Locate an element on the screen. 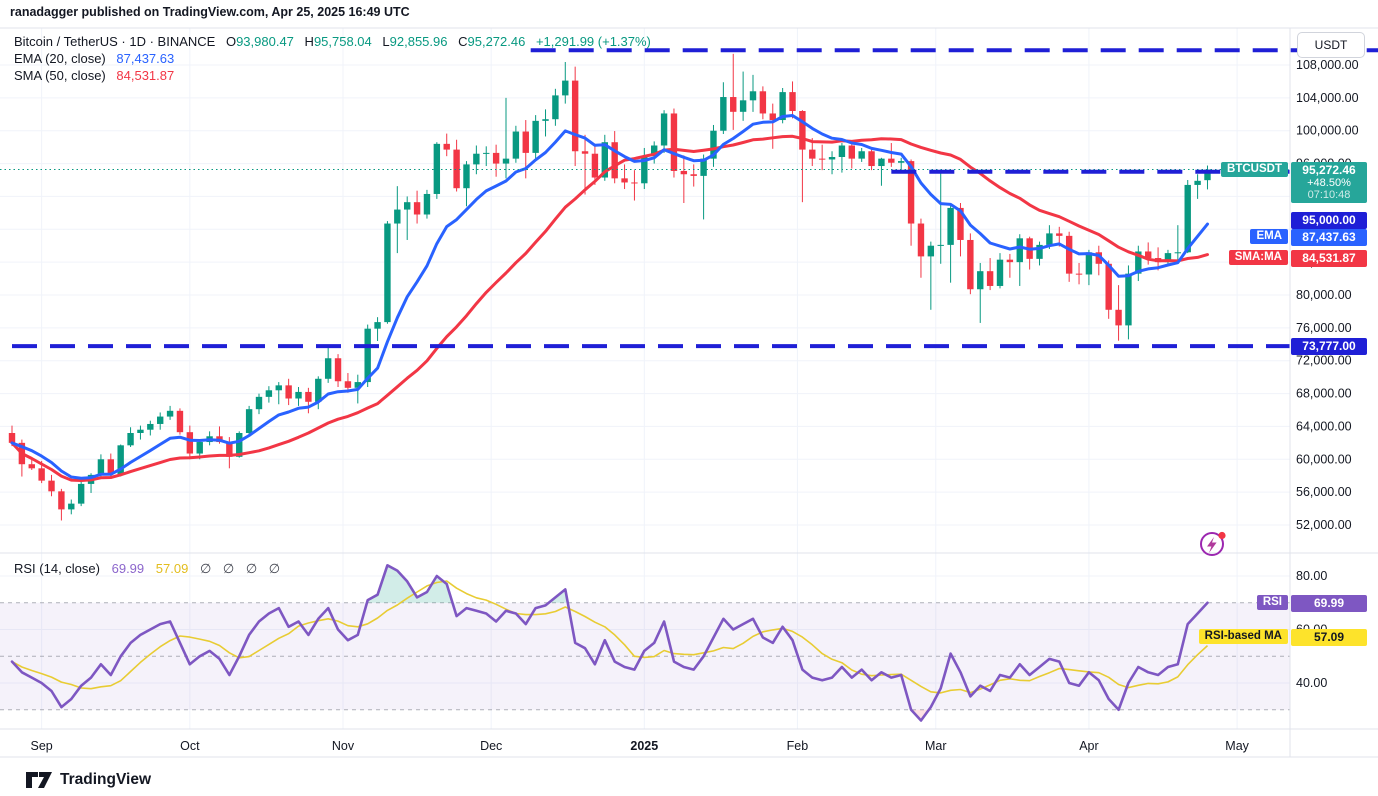 This screenshot has height=796, width=1378. svg-text: Mar is located at coordinates (936, 746).